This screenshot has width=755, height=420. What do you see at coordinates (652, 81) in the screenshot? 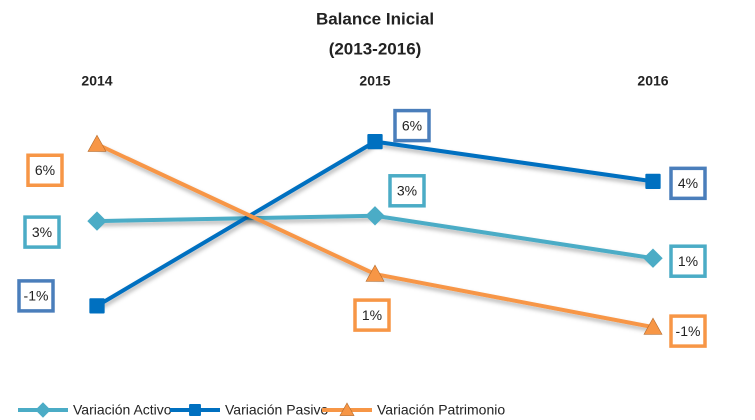
I see `x-tick-label: 2016` at bounding box center [652, 81].